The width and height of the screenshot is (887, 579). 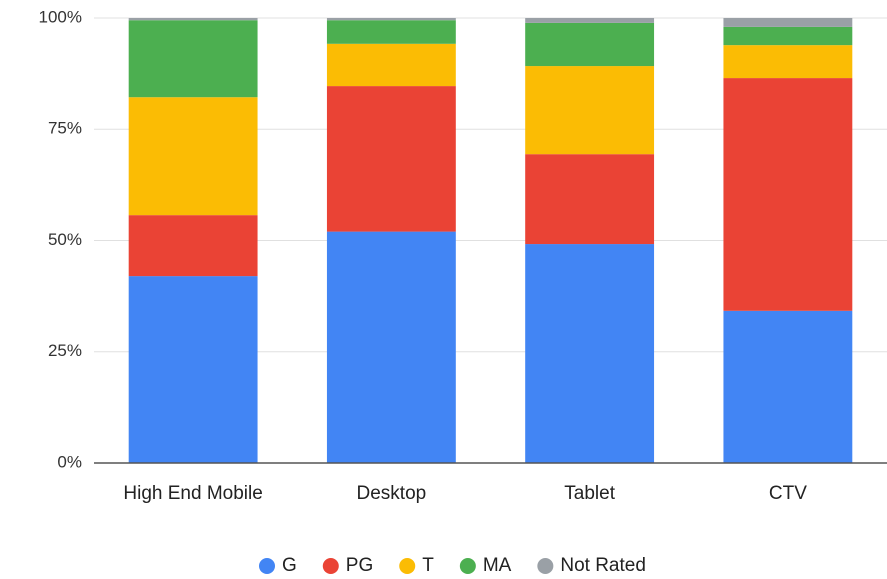 I want to click on x-tick-label: High End Mobile, so click(x=192, y=493).